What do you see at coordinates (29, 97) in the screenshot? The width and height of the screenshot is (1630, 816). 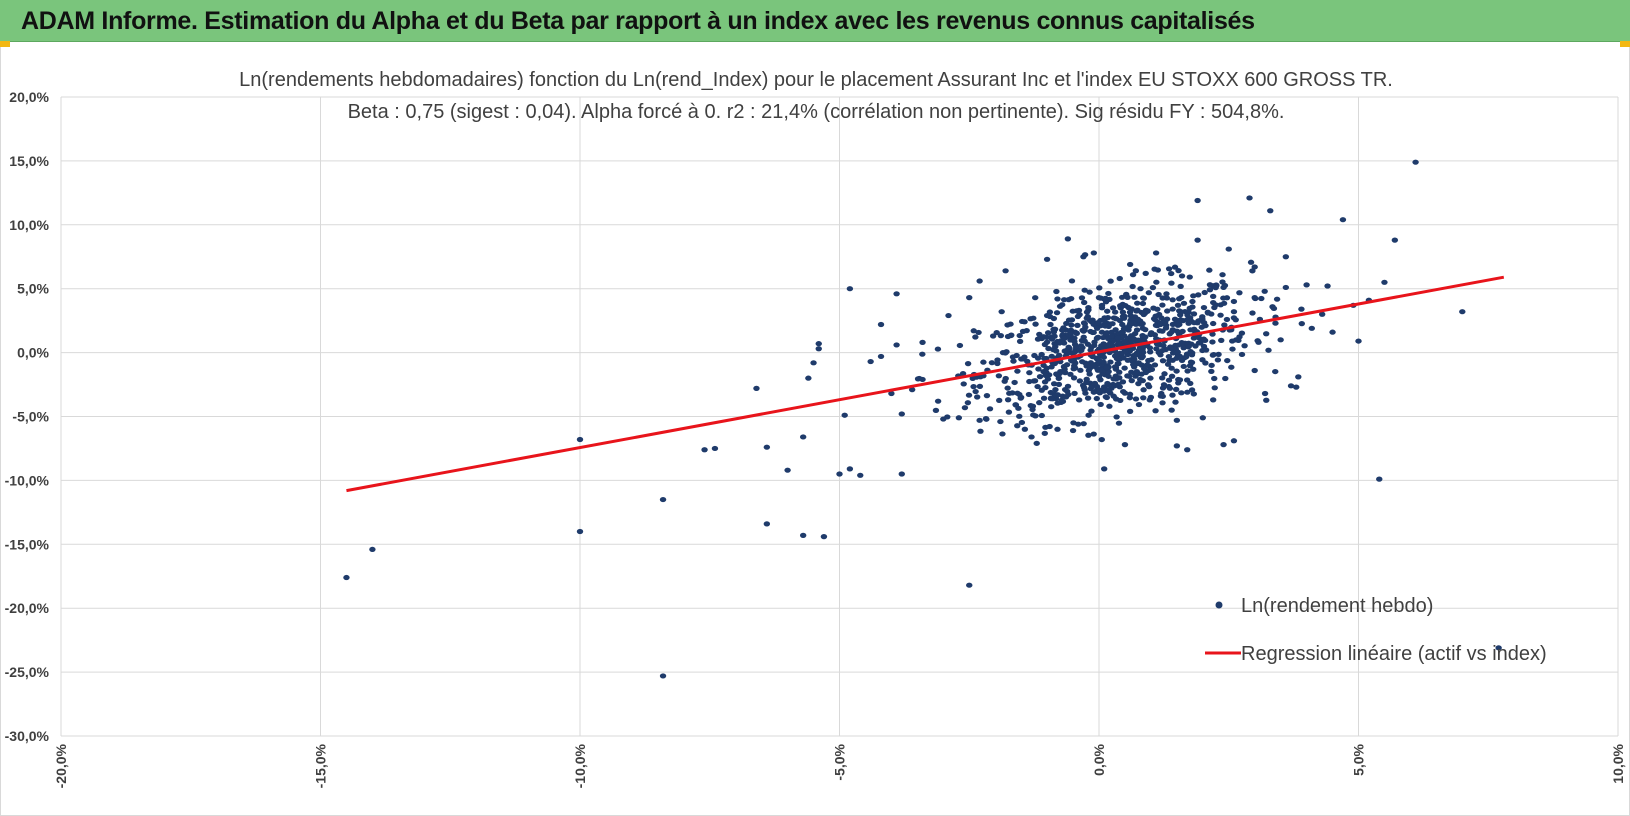 I see `y-tick-label: 20,0%` at bounding box center [29, 97].